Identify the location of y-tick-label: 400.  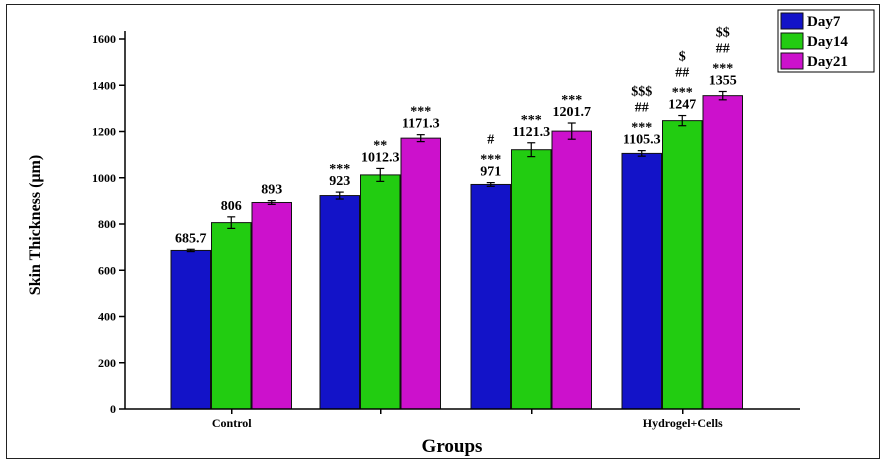
(107, 317).